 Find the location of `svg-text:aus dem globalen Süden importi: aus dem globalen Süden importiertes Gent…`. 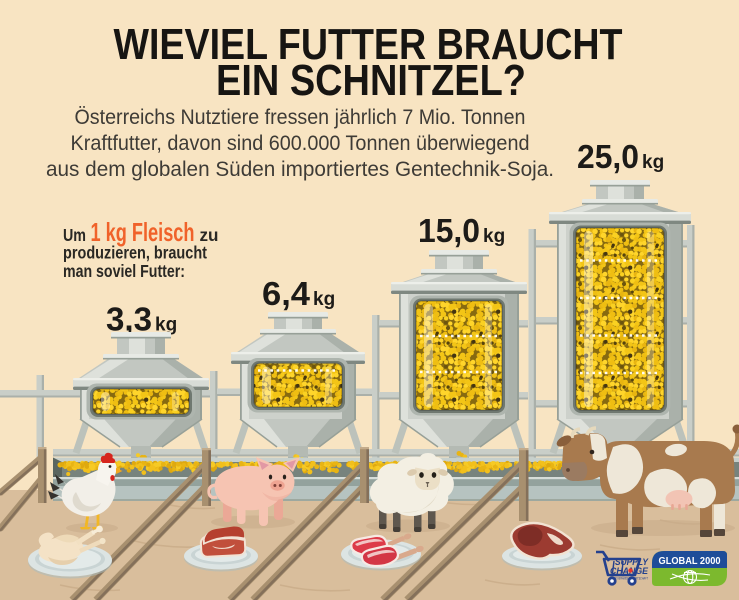

svg-text:aus dem globalen Süden importi: aus dem globalen Süden importiertes Gent… is located at coordinates (300, 169).